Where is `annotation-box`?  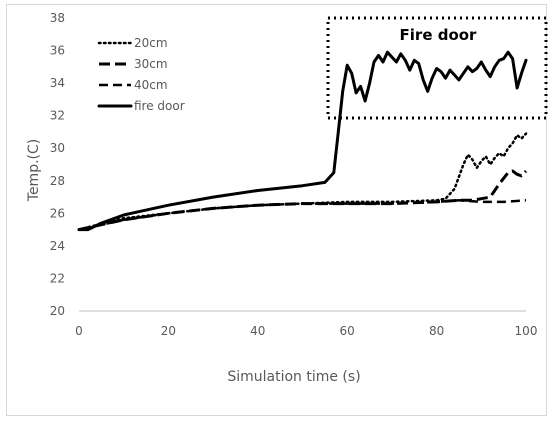 annotation-box is located at coordinates (437, 68).